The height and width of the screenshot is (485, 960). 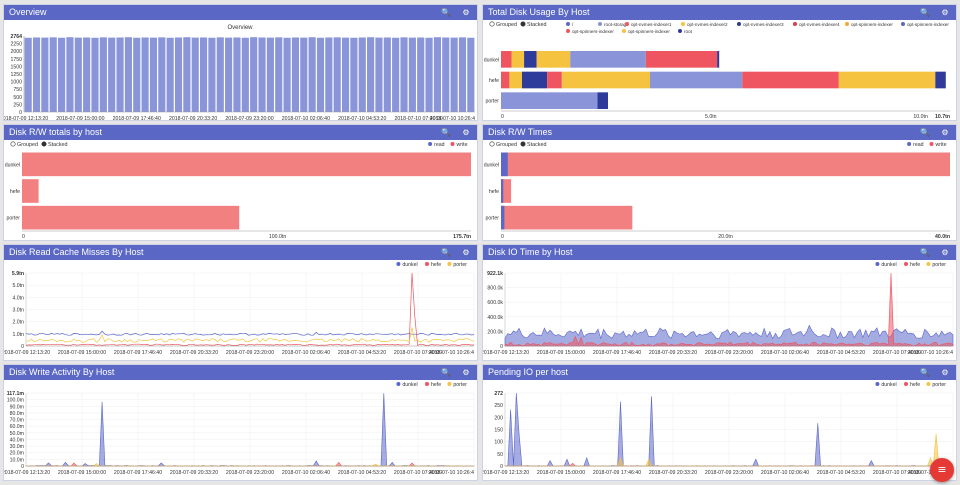 What do you see at coordinates (530, 252) in the screenshot?
I see `panel-title: Disk IO Time by Host` at bounding box center [530, 252].